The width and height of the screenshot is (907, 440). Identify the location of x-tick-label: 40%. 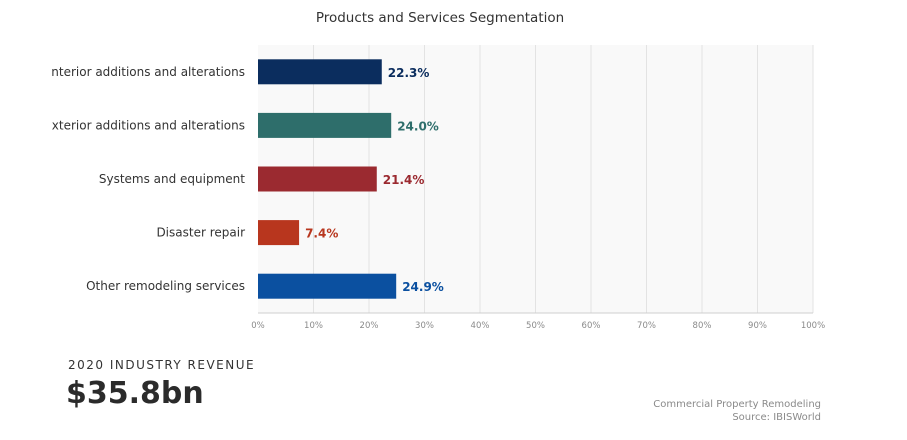
(480, 326).